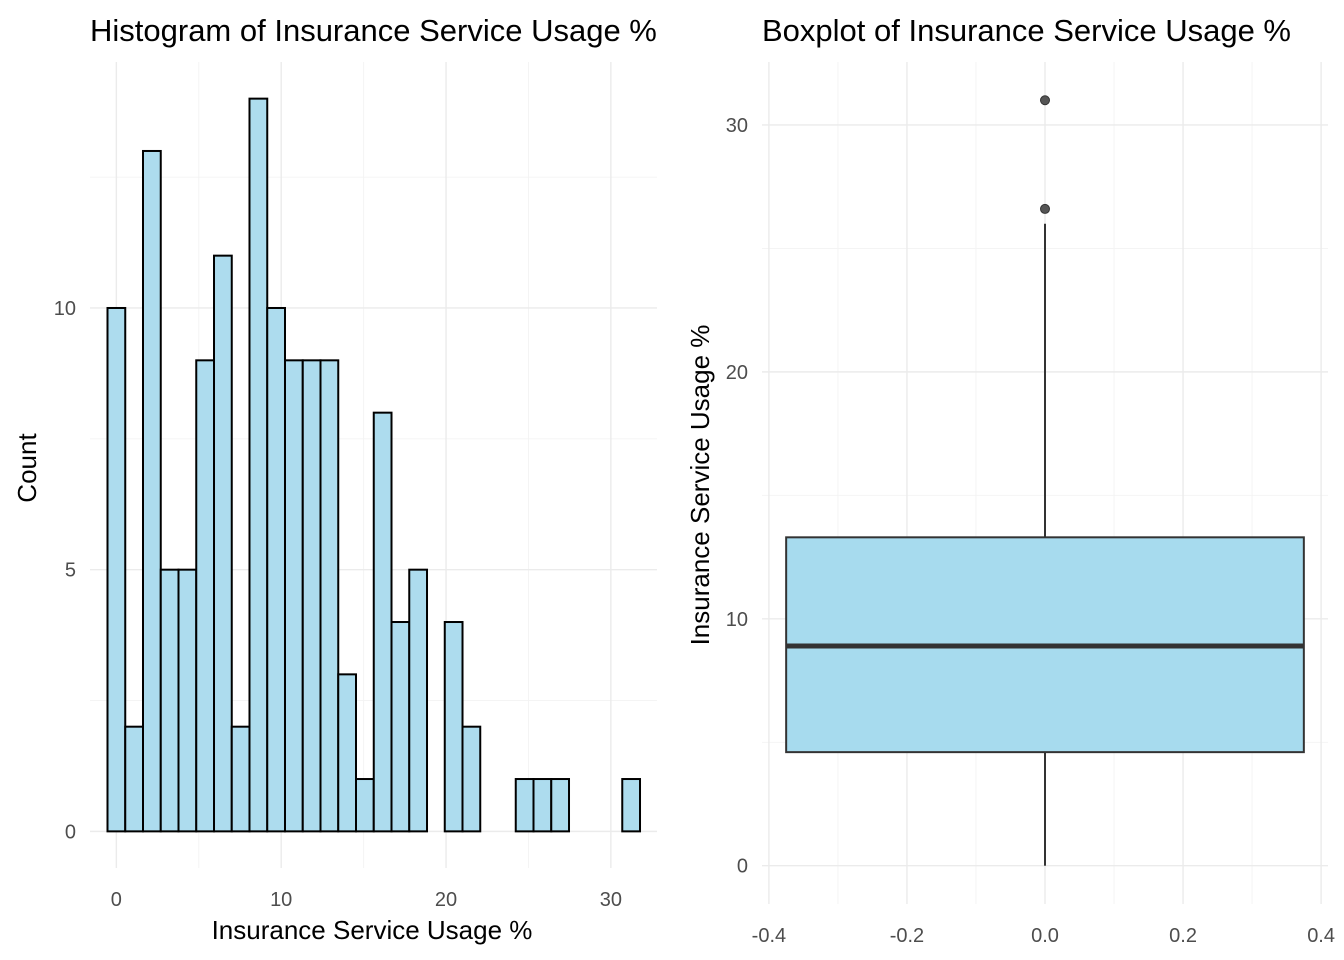  I want to click on boxplot-y-axis-label: Insurance Service Usage %, so click(700, 485).